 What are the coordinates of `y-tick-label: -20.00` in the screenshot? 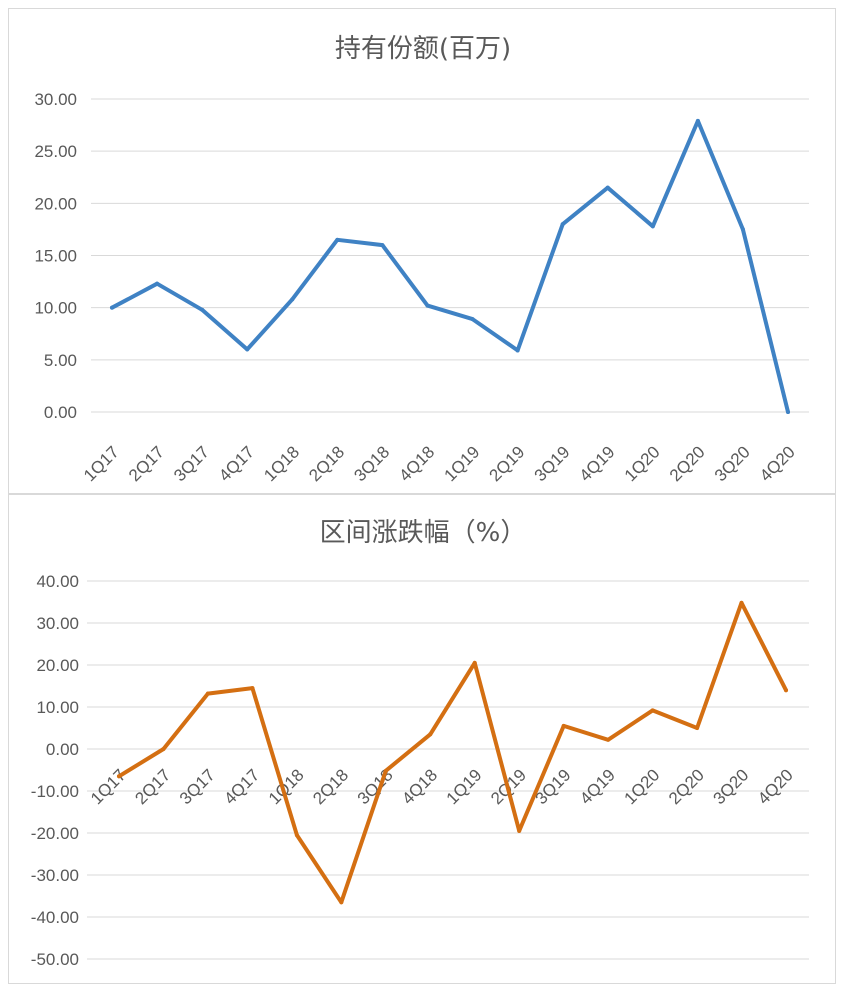 It's located at (55, 833).